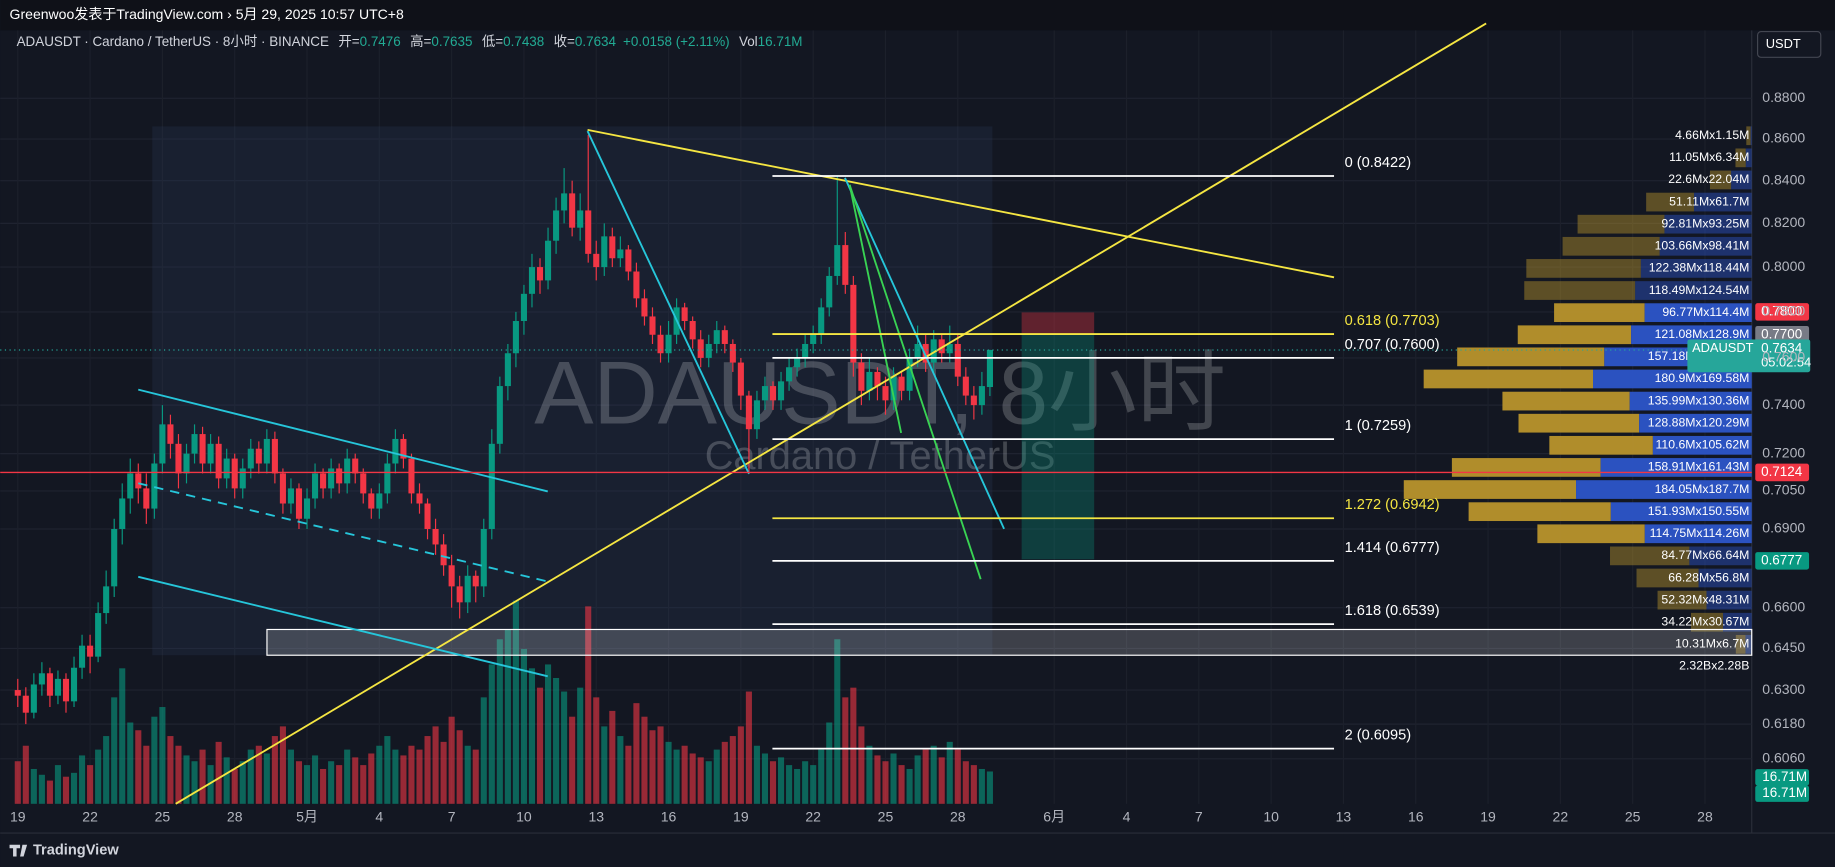 The width and height of the screenshot is (1835, 867). Describe the element at coordinates (1392, 321) in the screenshot. I see `fib-label: 0.618 (0.7703)` at that location.